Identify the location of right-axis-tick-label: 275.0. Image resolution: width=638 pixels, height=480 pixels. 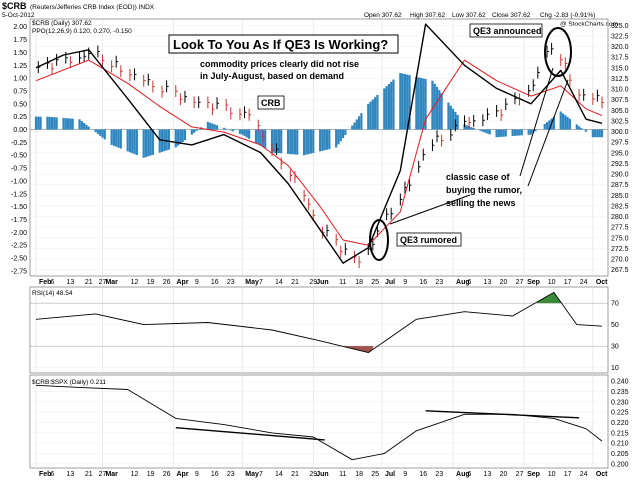
(620, 238).